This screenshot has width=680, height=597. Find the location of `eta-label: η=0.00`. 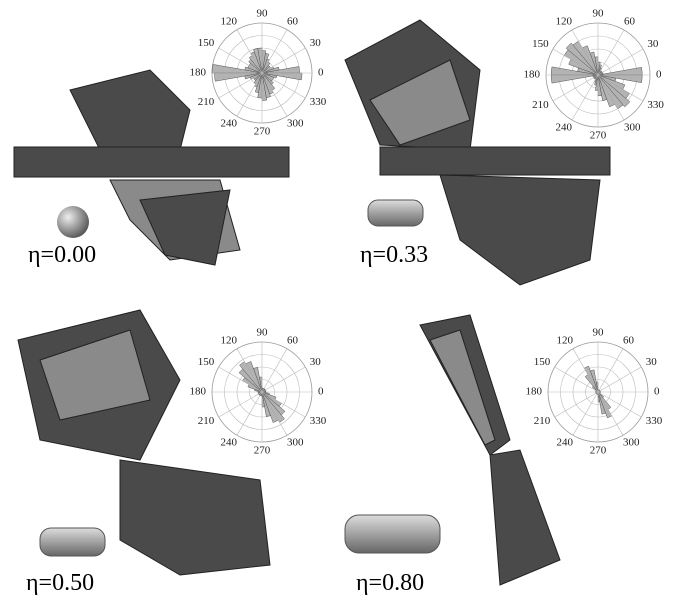

eta-label: η=0.00 is located at coordinates (62, 255).